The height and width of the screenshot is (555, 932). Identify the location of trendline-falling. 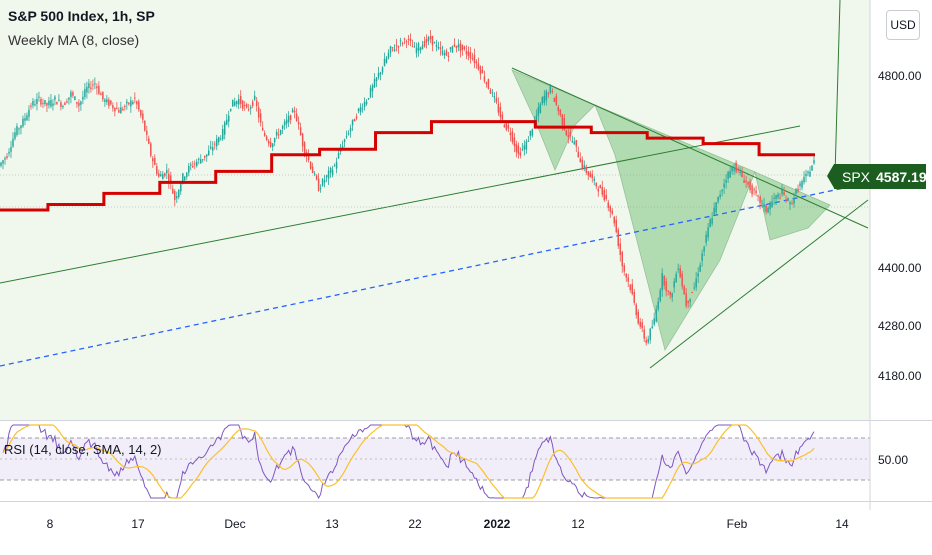
(690, 148).